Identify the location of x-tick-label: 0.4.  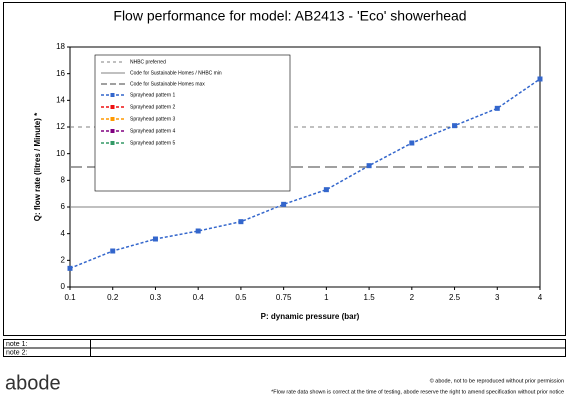
(199, 297).